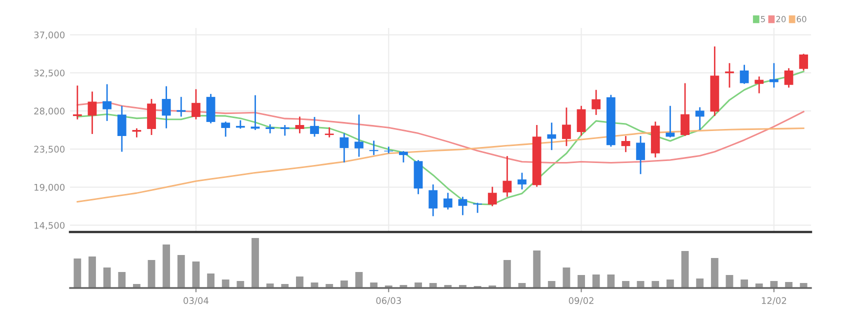 The height and width of the screenshot is (323, 857). What do you see at coordinates (774, 301) in the screenshot?
I see `x-tick-label: 12/02` at bounding box center [774, 301].